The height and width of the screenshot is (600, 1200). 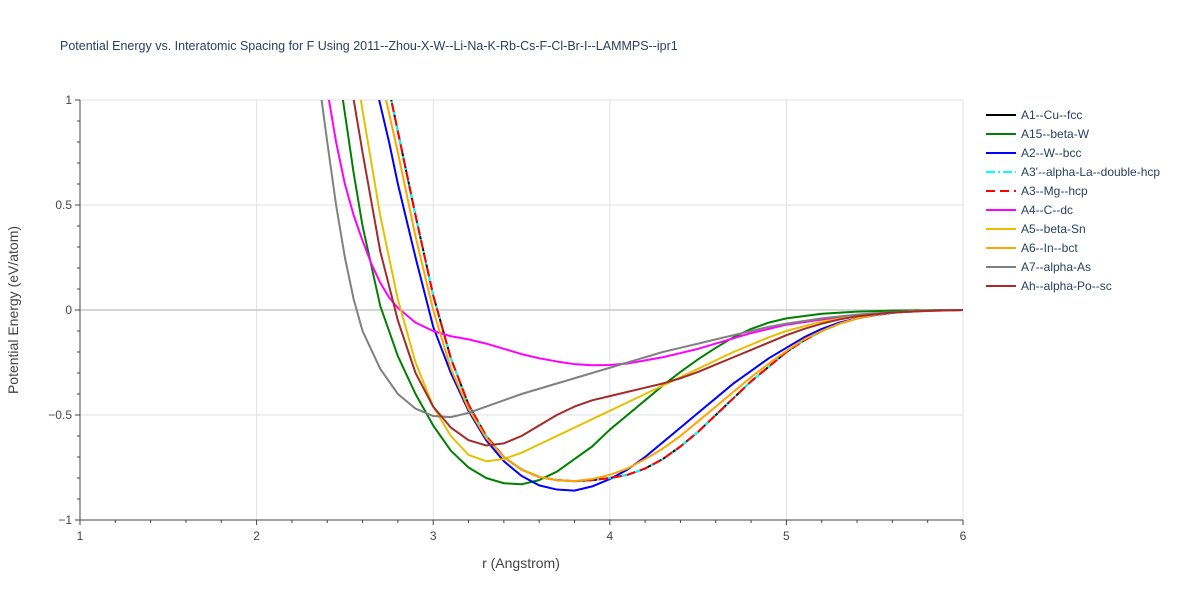 I want to click on legend-item: A2--W--bcc, so click(x=1033, y=153).